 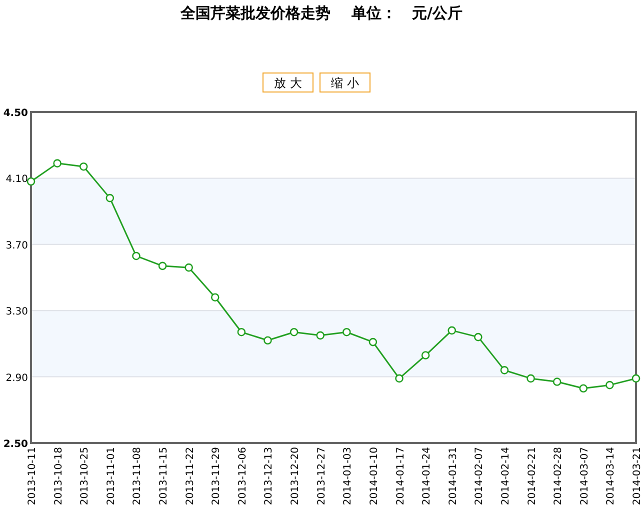 What do you see at coordinates (32, 476) in the screenshot?
I see `x-tick-label: 2013-10-11` at bounding box center [32, 476].